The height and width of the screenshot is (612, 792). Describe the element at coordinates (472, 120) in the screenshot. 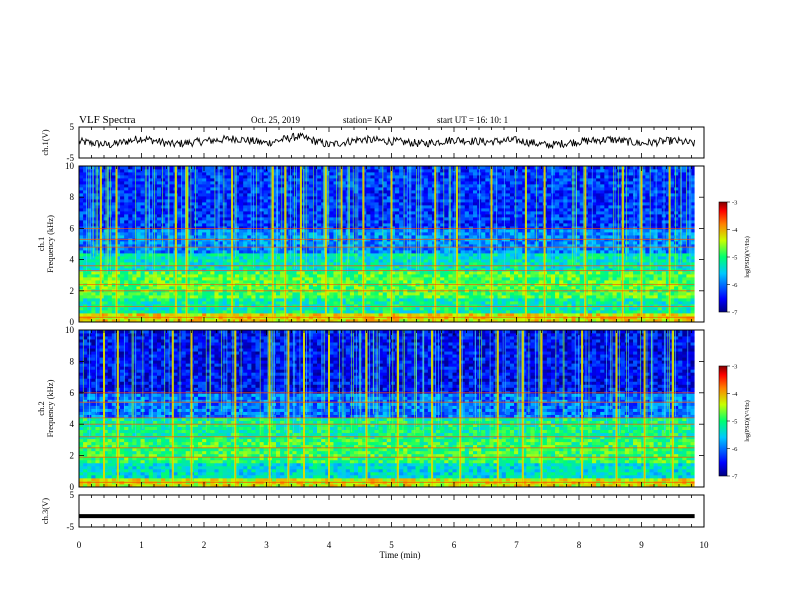

I see `start-time-label: start UT = 16: 10: 1` at that location.